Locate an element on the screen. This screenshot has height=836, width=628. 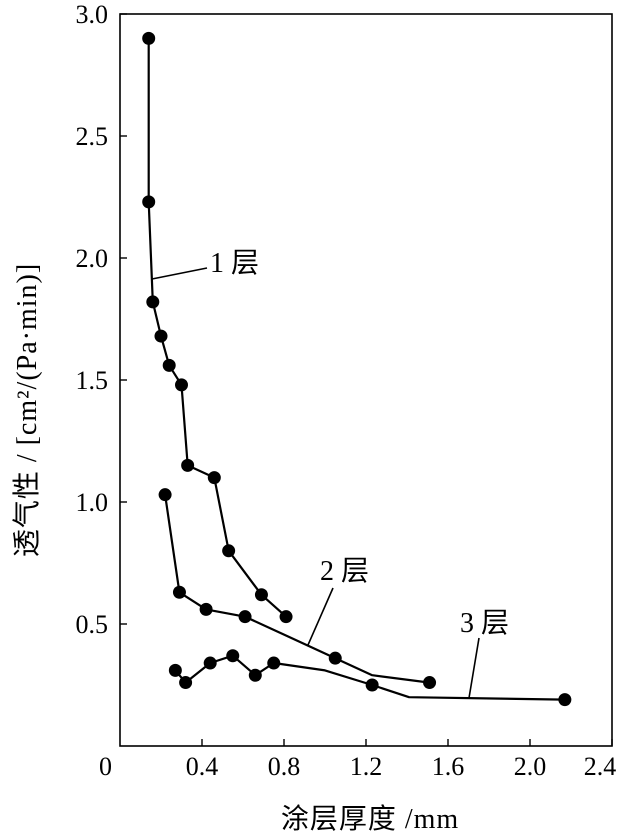
x-axis-title: 涂层厚度 /mm is located at coordinates (370, 819).